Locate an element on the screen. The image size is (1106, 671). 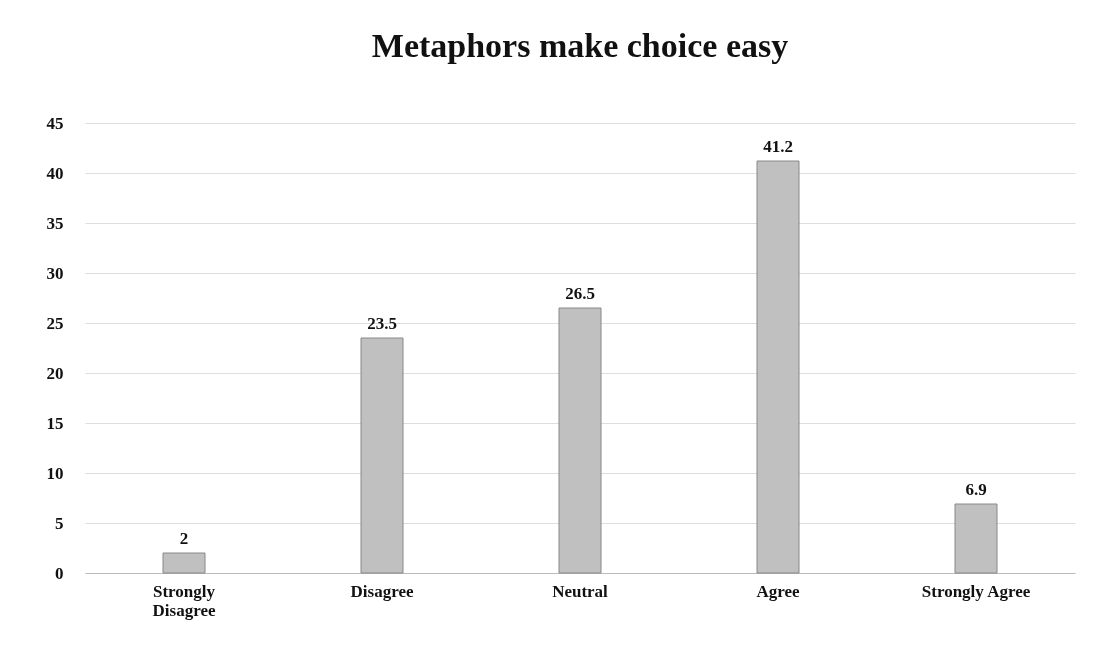
x-tick-label: Strongly Agree is located at coordinates (976, 591).